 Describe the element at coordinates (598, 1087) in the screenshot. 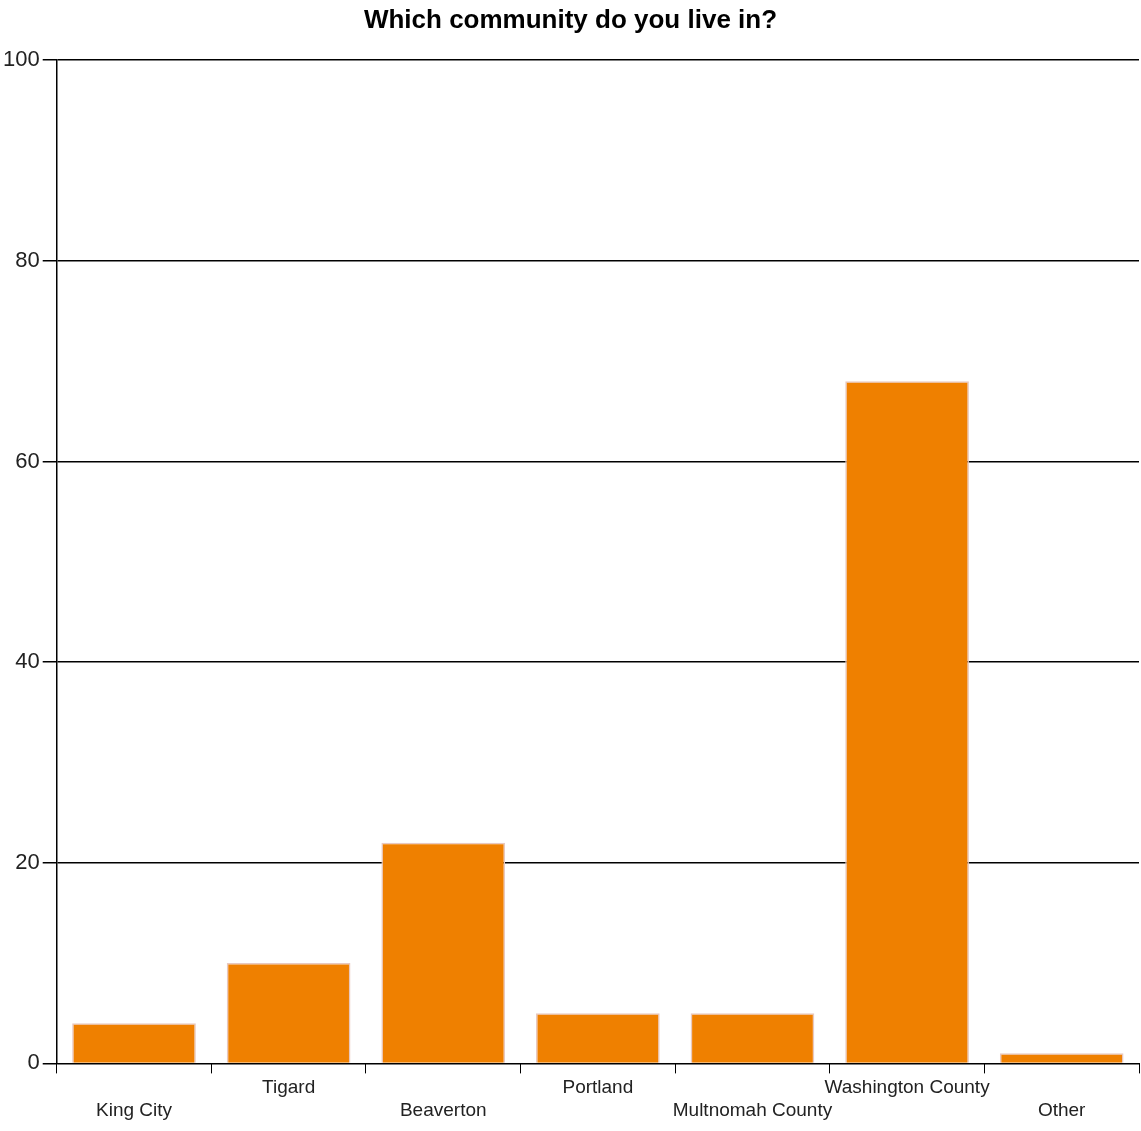

I see `x-tick-label: Portland` at that location.